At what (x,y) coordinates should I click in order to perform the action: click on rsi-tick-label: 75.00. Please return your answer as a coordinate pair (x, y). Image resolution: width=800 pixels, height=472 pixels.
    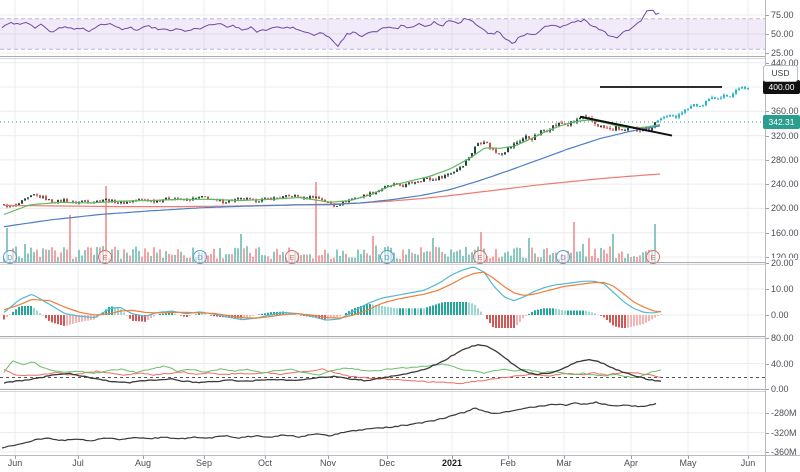
    Looking at the image, I should click on (782, 15).